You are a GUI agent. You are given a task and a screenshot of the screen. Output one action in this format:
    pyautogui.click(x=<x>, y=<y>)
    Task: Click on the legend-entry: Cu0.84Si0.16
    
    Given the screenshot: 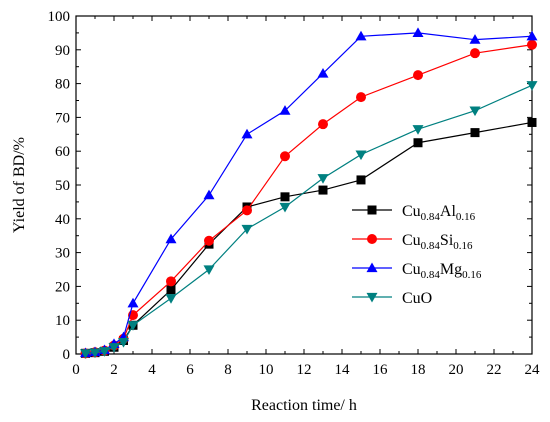 What is the action you would take?
    pyautogui.click(x=412, y=242)
    